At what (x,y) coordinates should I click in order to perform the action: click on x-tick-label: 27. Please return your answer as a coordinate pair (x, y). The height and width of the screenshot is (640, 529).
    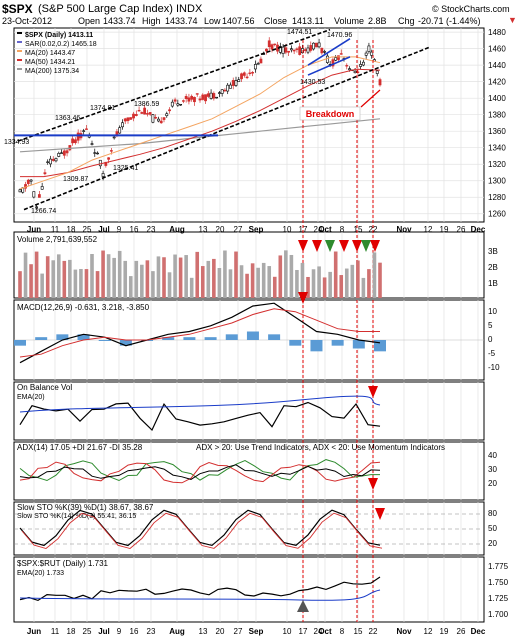
    Looking at the image, I should click on (238, 631).